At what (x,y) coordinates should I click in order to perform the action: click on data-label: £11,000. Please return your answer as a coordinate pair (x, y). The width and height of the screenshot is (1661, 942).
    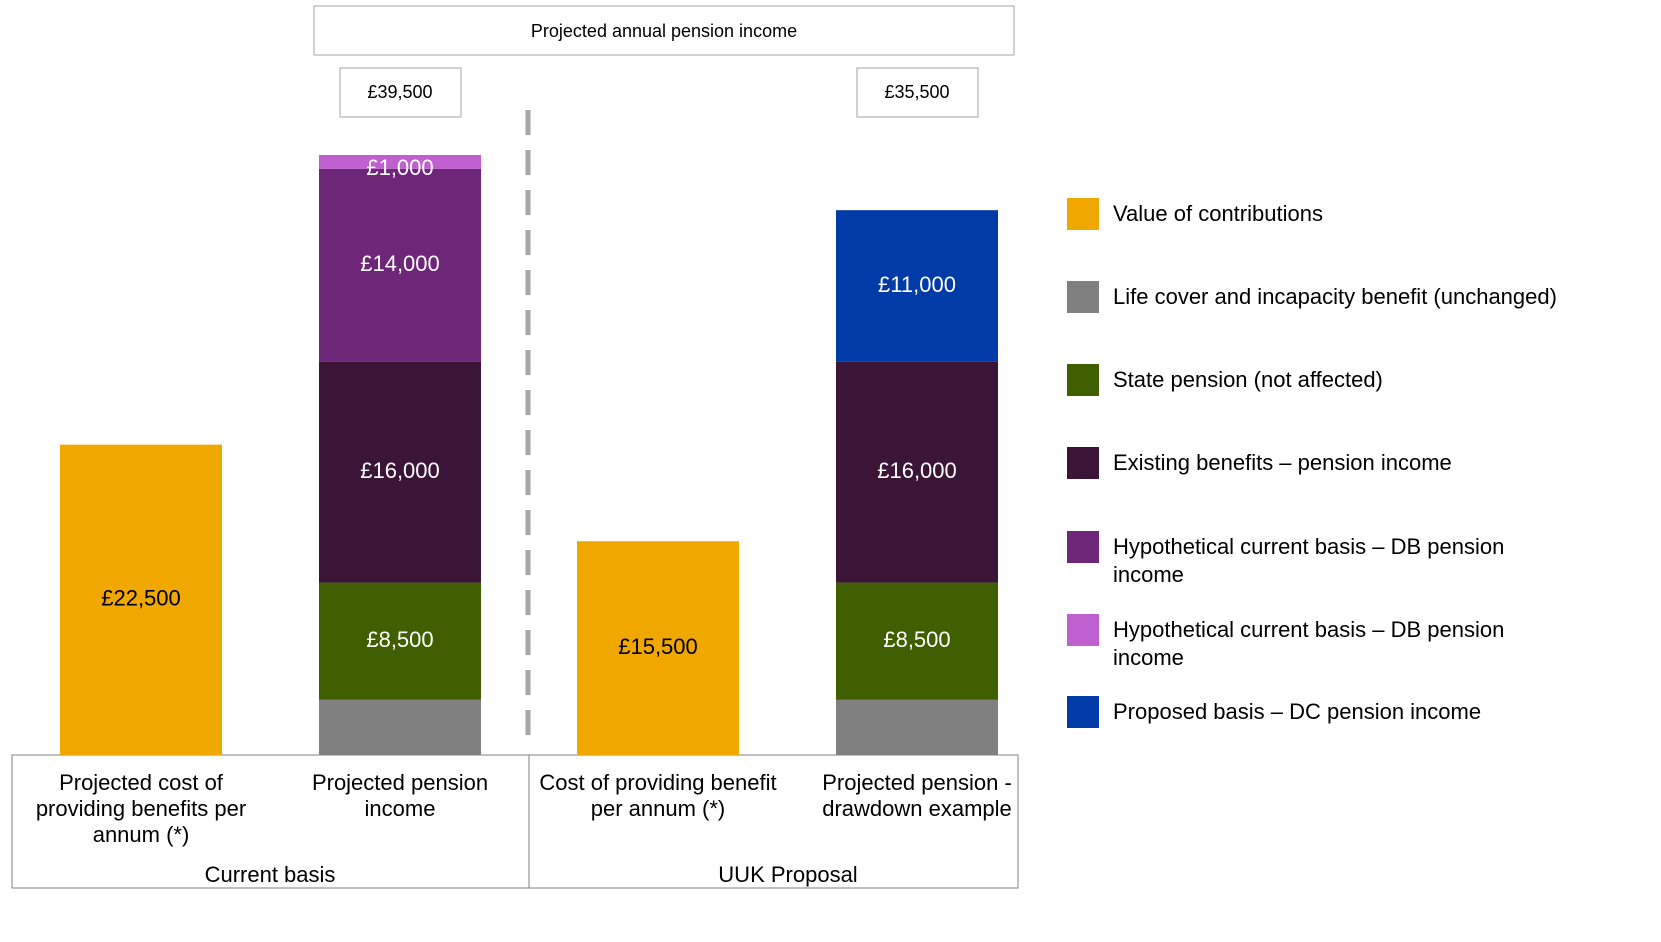
    Looking at the image, I should click on (917, 284).